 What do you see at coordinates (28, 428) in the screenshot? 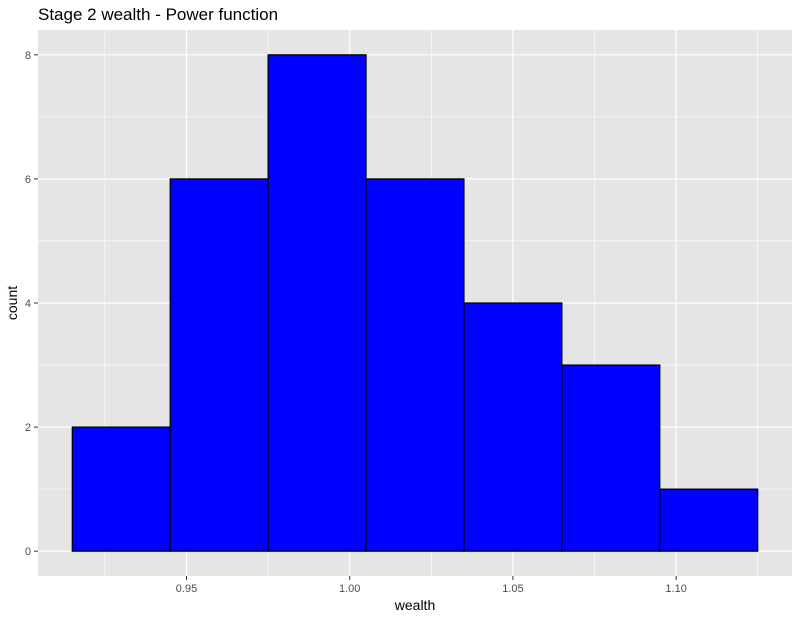
I see `y-tick-label: 2` at bounding box center [28, 428].